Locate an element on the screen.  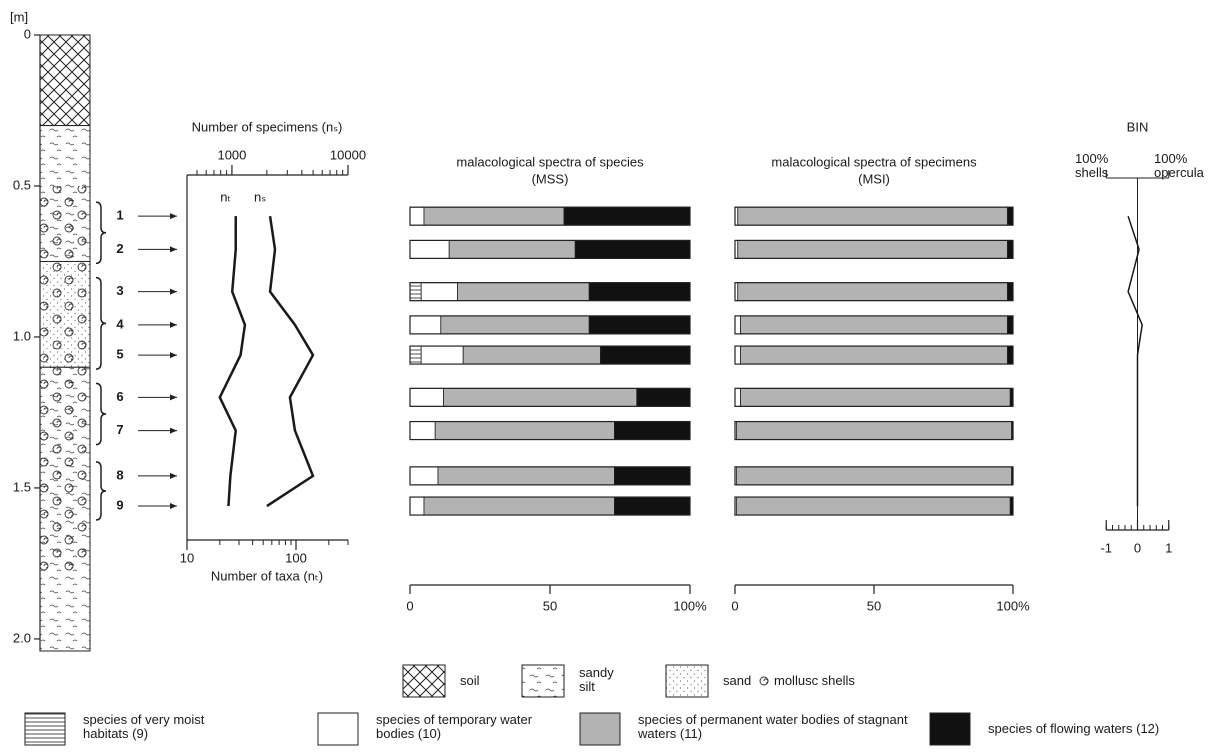
sample-label: 9 is located at coordinates (119, 504).